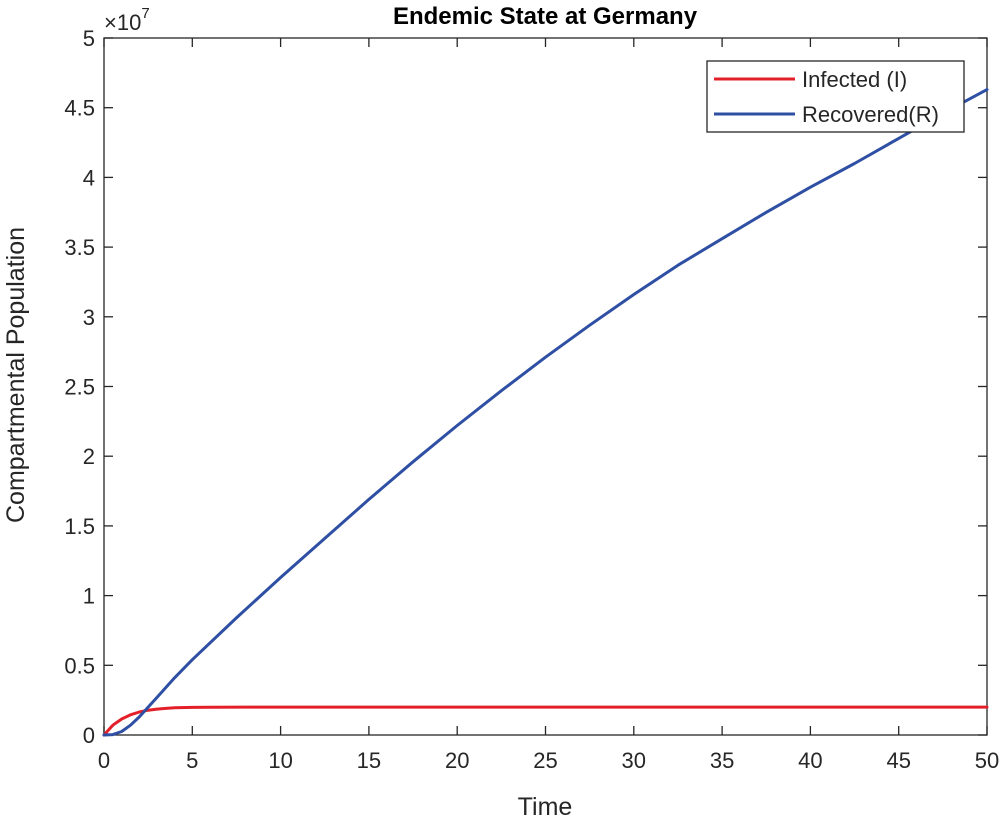 The width and height of the screenshot is (1004, 823). What do you see at coordinates (810, 760) in the screenshot?
I see `x-tick-label: 40` at bounding box center [810, 760].